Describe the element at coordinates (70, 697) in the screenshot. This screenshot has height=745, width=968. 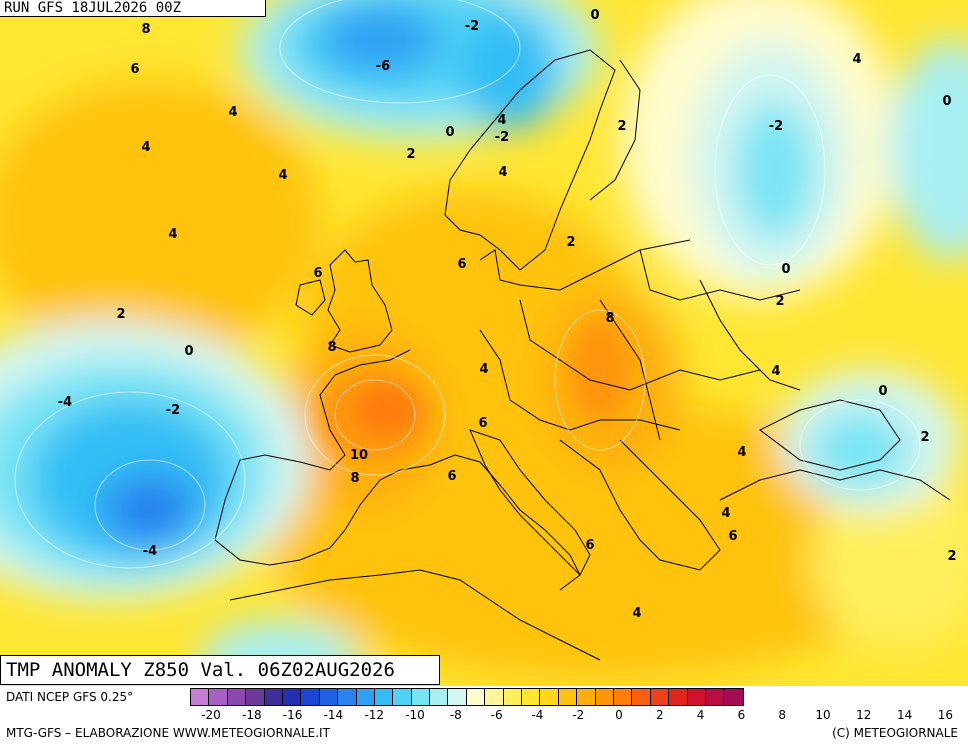
I see `data-source: DATI NCEP GFS 0.25°` at that location.